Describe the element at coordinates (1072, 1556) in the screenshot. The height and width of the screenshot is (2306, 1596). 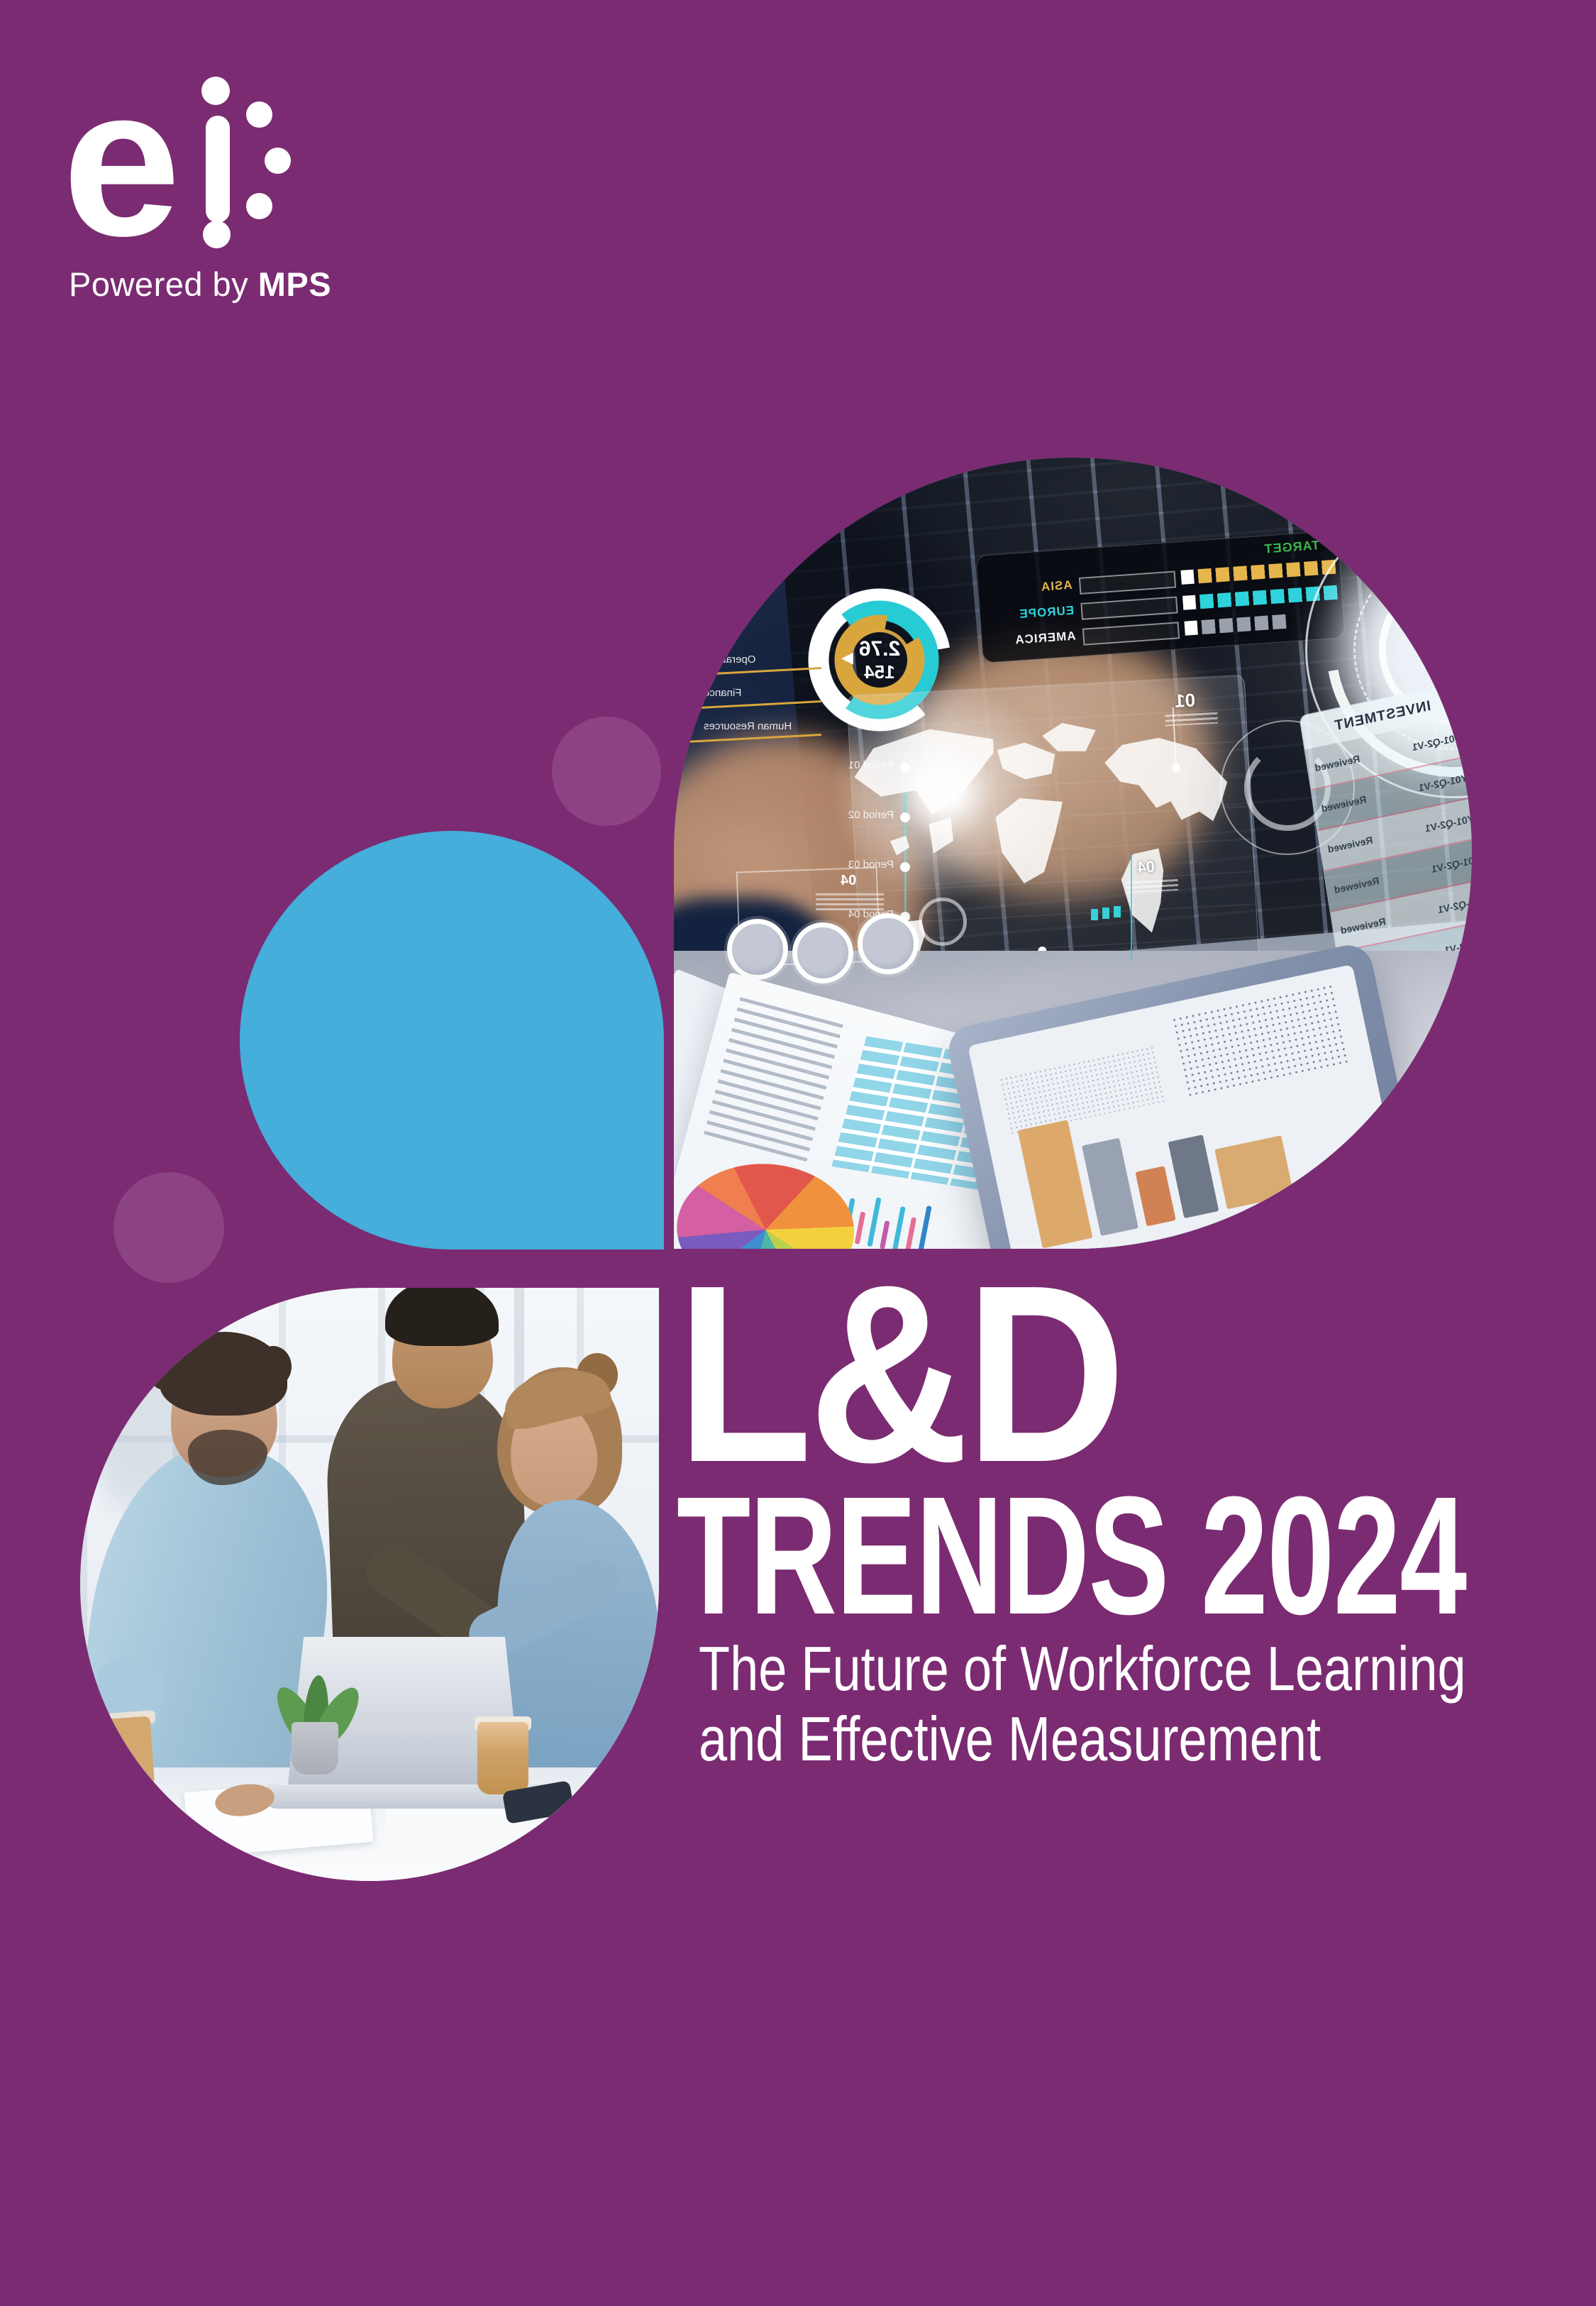
I see `page-subtitle: TRENDS 2024` at that location.